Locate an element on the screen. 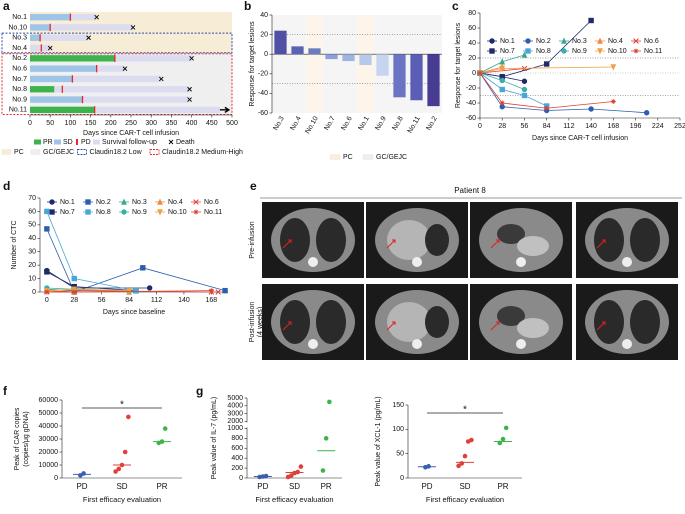  legend-label: Survival follow-up is located at coordinates (129, 142).